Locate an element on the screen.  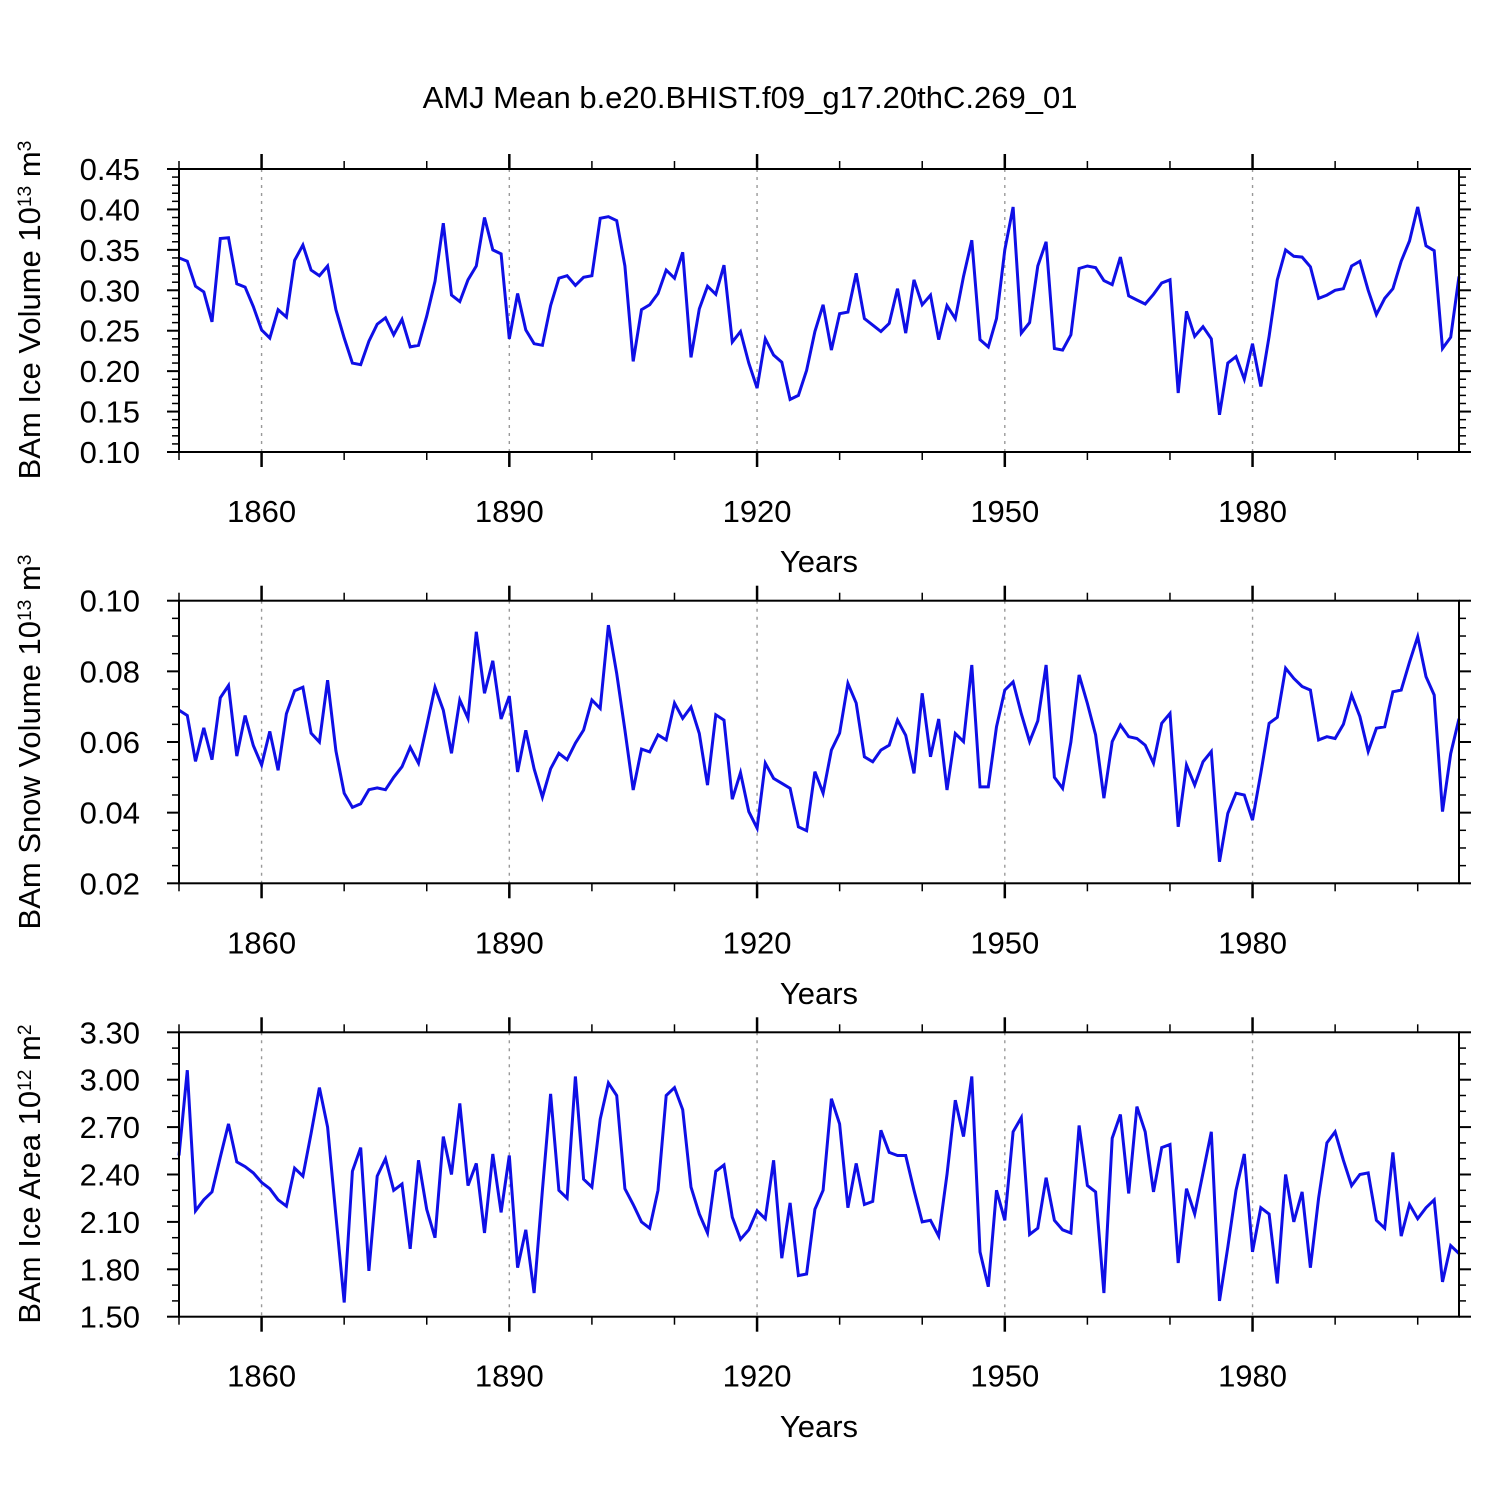
y-tick-label-0.04: 0.04 is located at coordinates (110, 813).